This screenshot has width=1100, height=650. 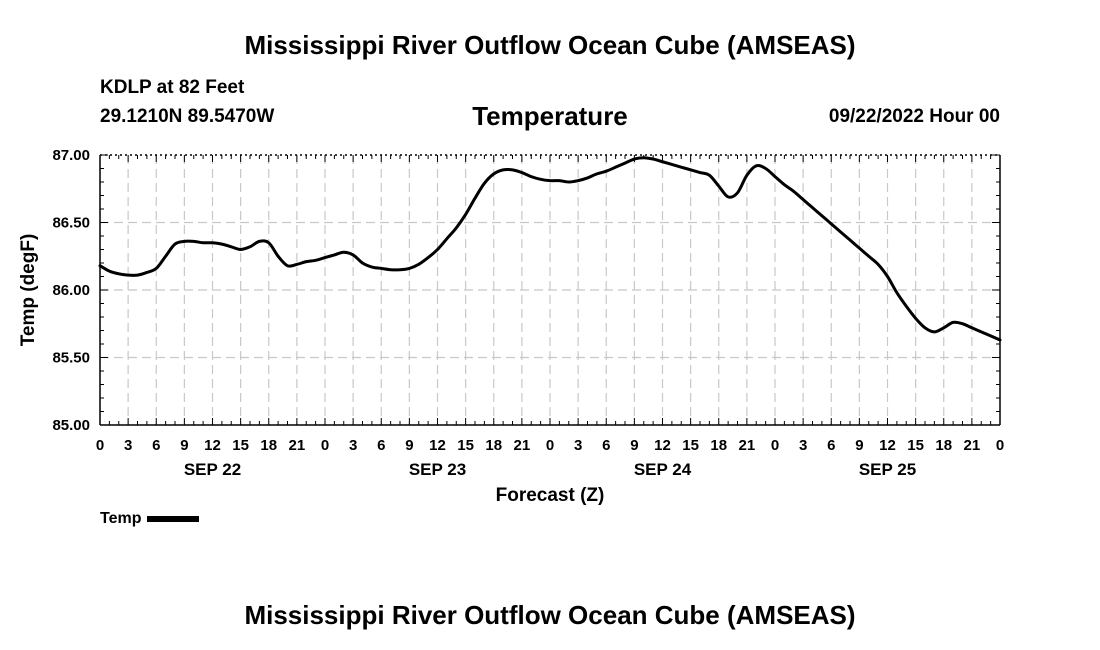 What do you see at coordinates (550, 495) in the screenshot?
I see `x-axis-label: Forecast (Z)` at bounding box center [550, 495].